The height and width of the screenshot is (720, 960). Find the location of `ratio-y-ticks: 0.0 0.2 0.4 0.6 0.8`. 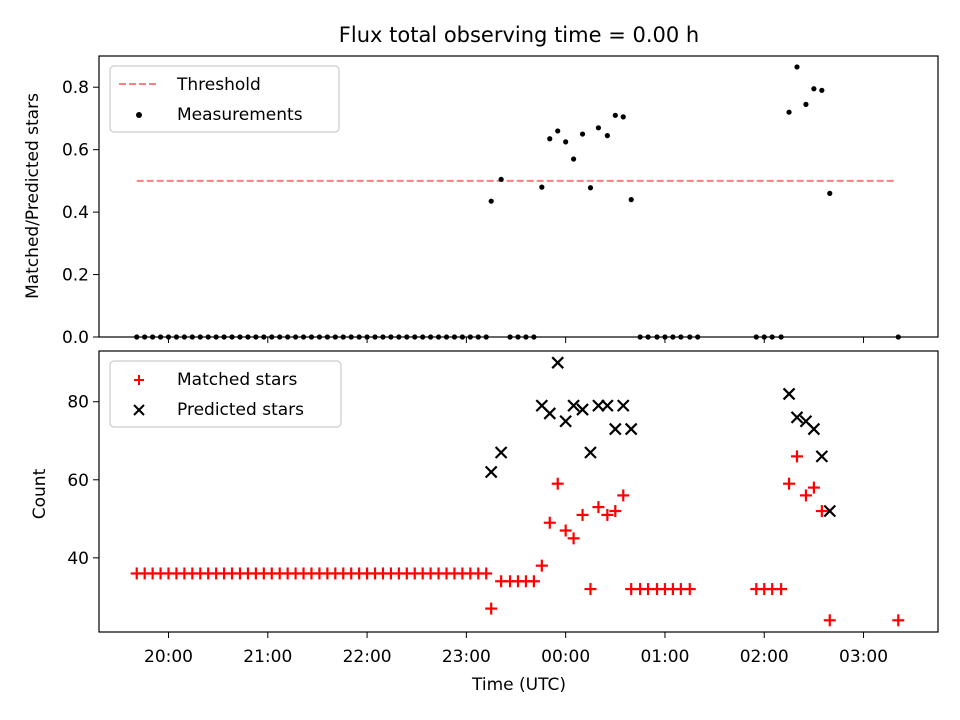

ratio-y-ticks: 0.0 0.2 0.4 0.6 0.8 is located at coordinates (80, 213).